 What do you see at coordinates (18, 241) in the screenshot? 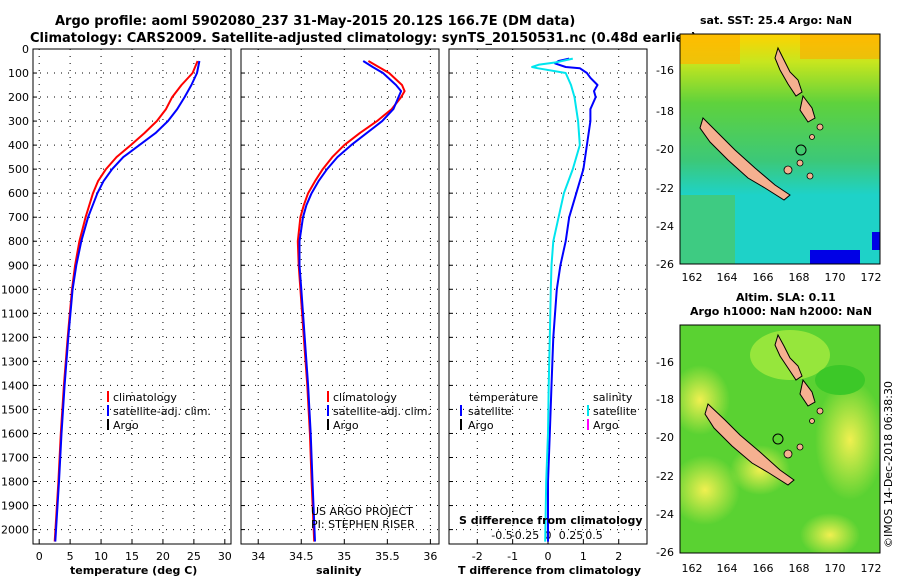
I see `depth-tick-label: 800` at bounding box center [18, 241].